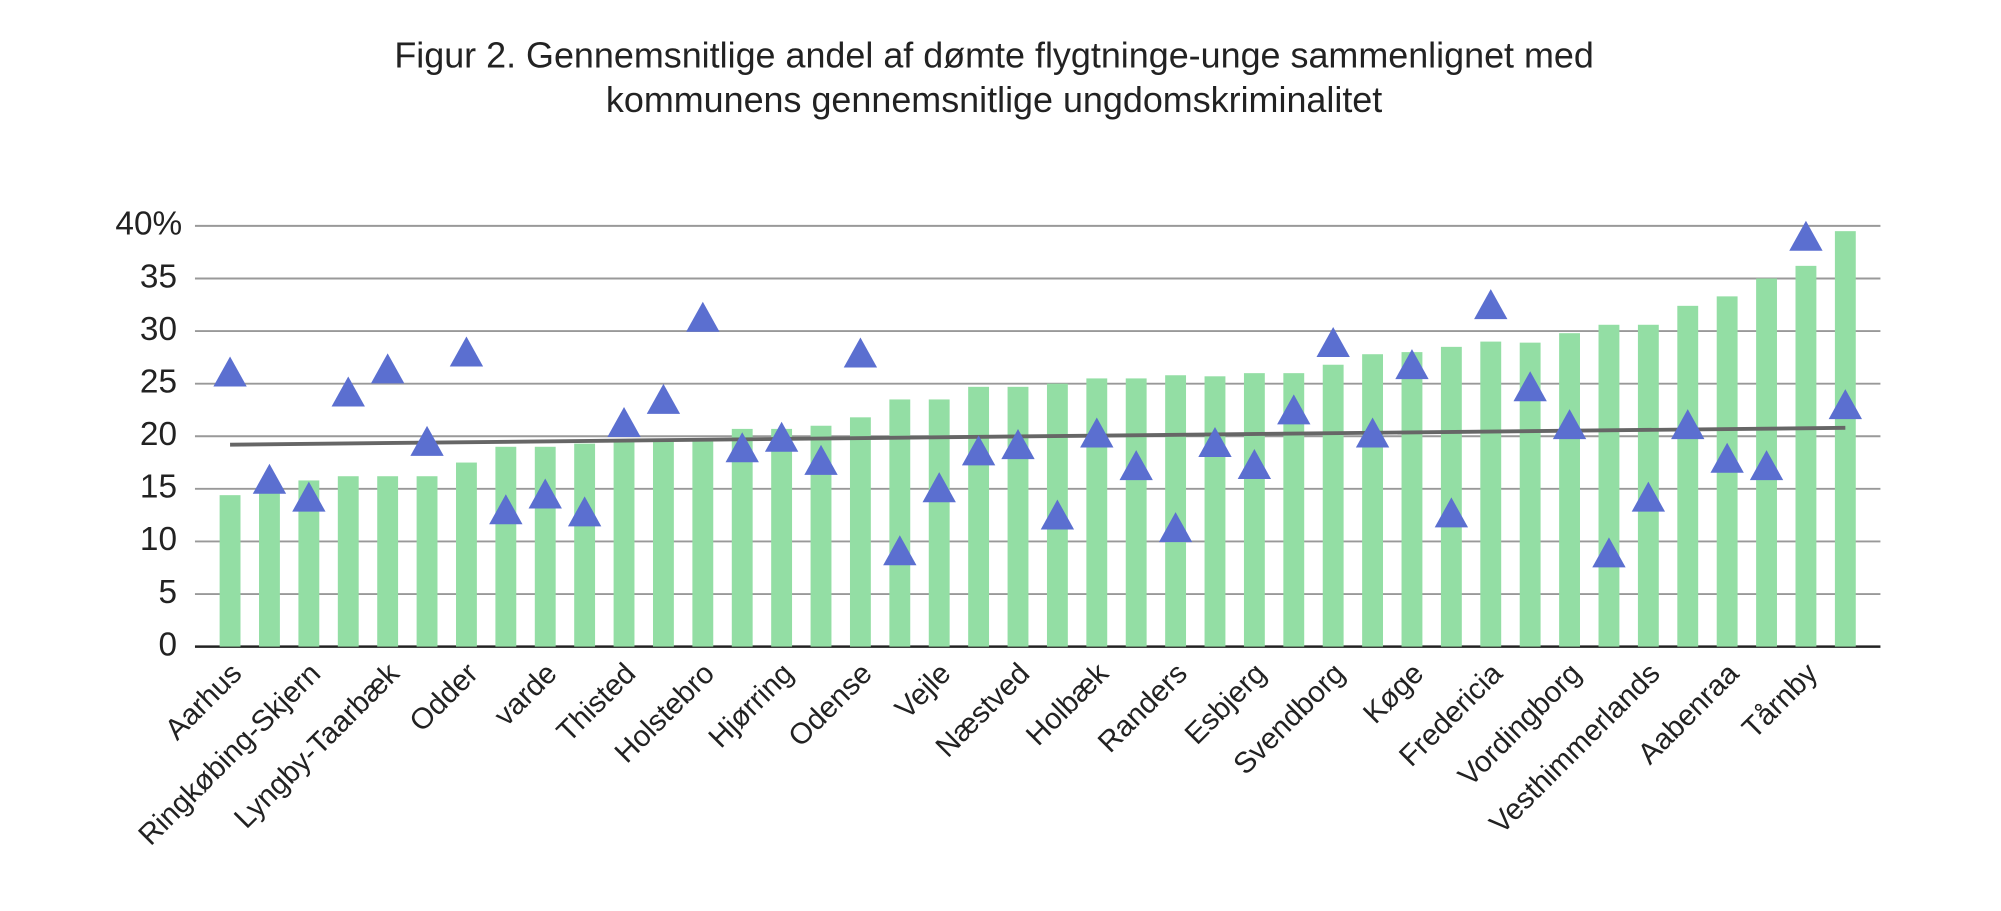 Image resolution: width=2001 pixels, height=911 pixels. What do you see at coordinates (751, 706) in the screenshot?
I see `x-tick-label: Hjørring` at bounding box center [751, 706].